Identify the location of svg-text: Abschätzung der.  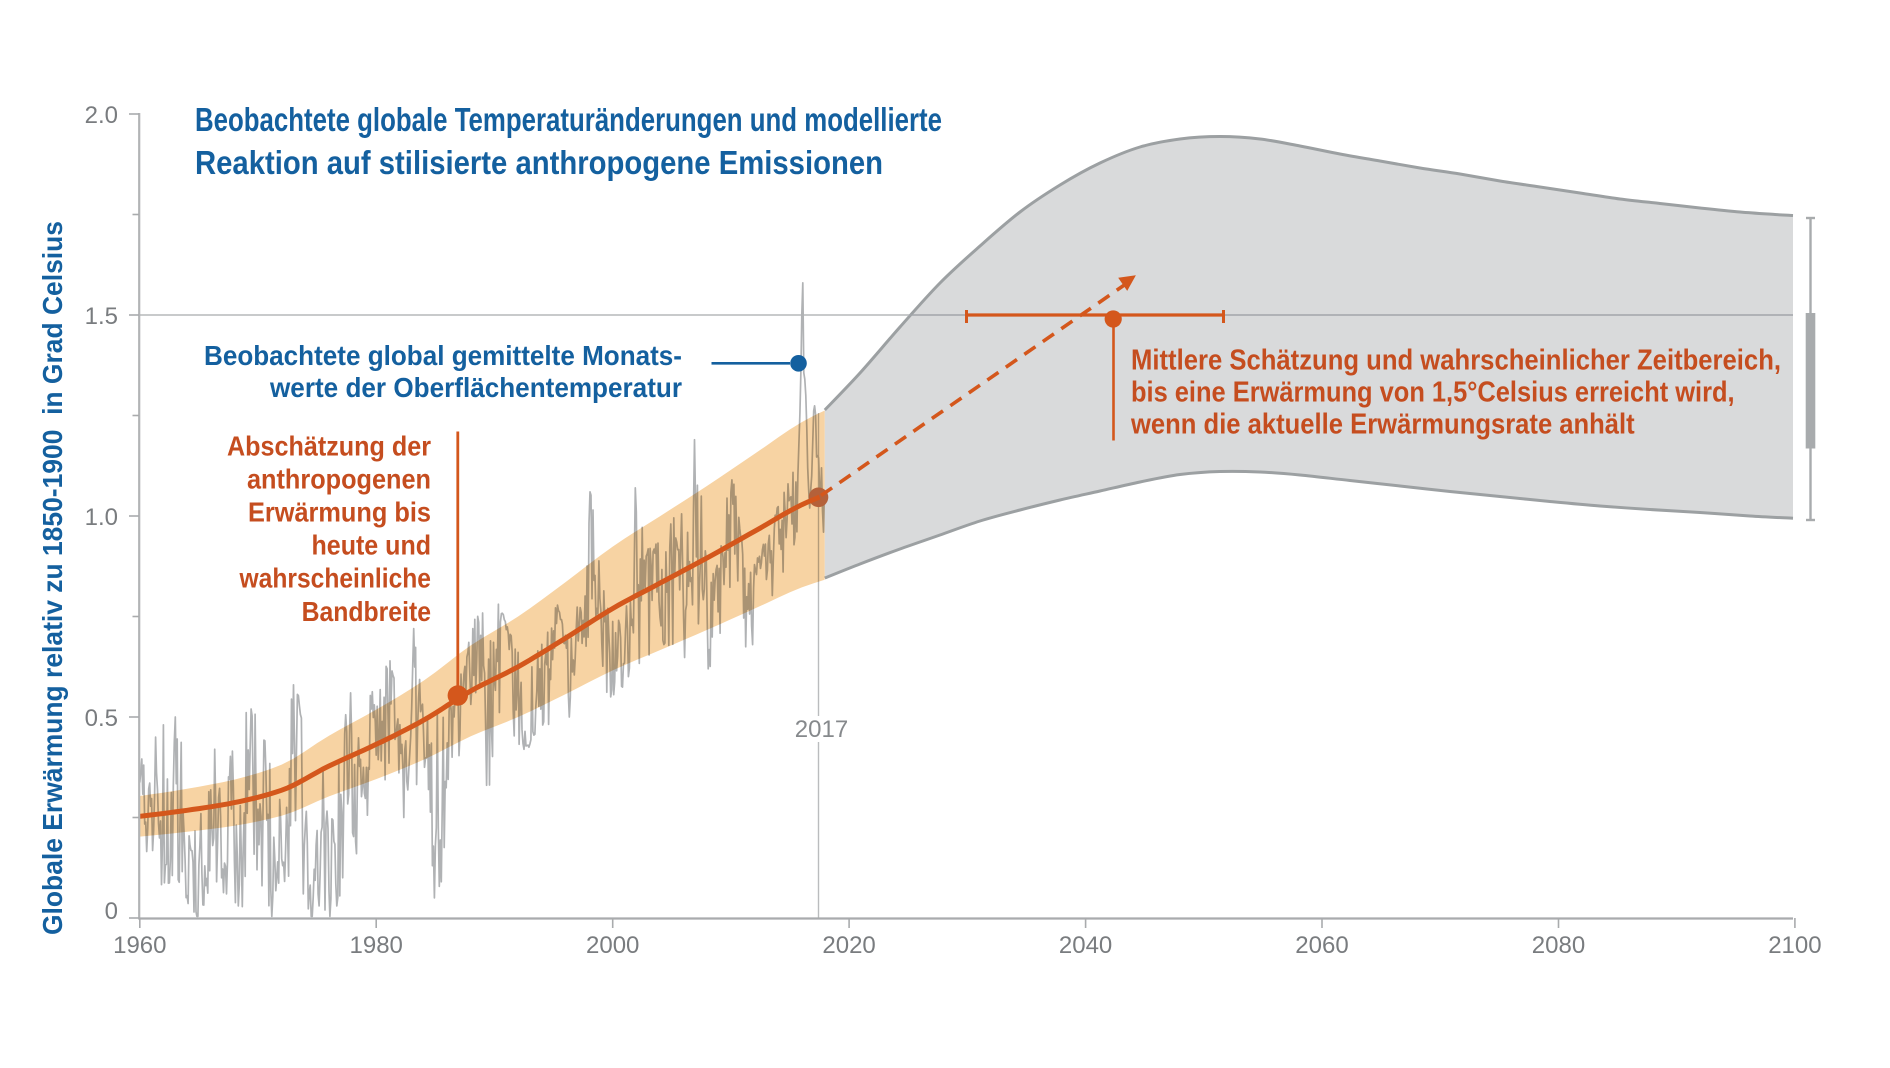
(329, 445).